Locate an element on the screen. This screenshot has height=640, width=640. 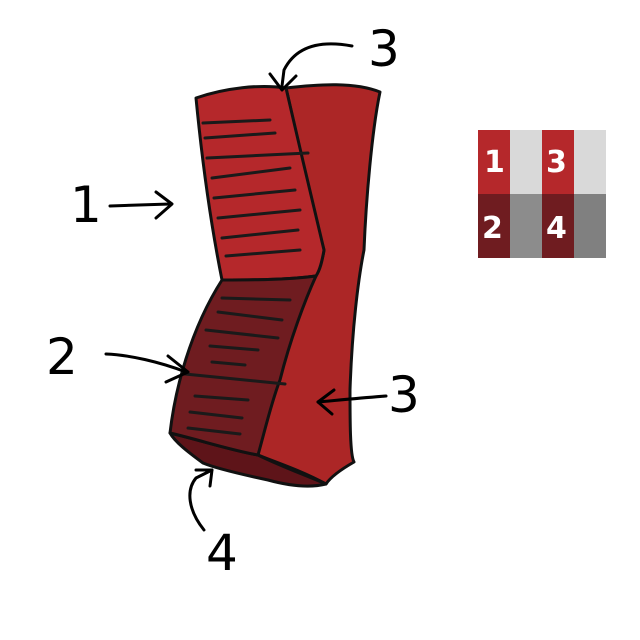
swatch-4-label: 4 is located at coordinates (556, 228).